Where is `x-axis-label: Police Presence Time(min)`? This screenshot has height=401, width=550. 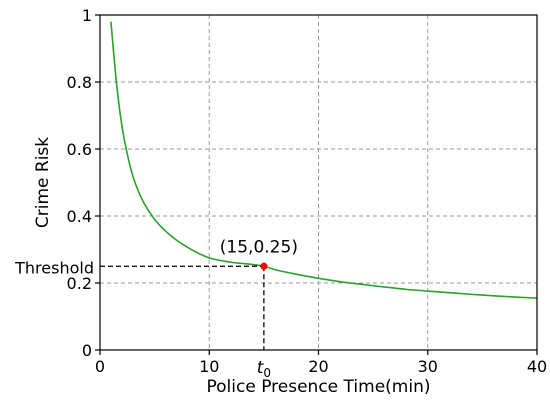
x-axis-label: Police Presence Time(min) is located at coordinates (319, 387).